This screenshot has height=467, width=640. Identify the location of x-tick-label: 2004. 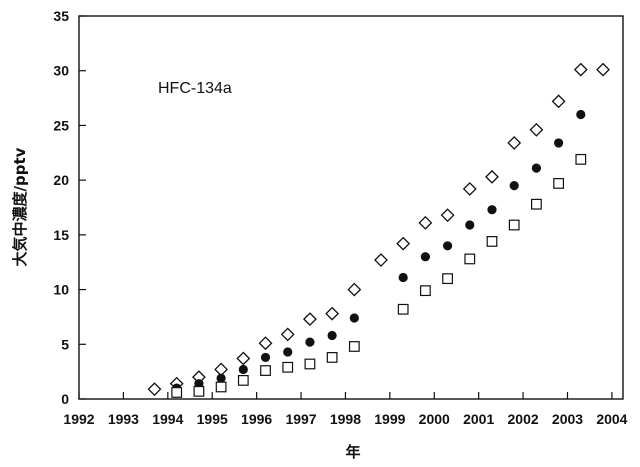
(611, 419).